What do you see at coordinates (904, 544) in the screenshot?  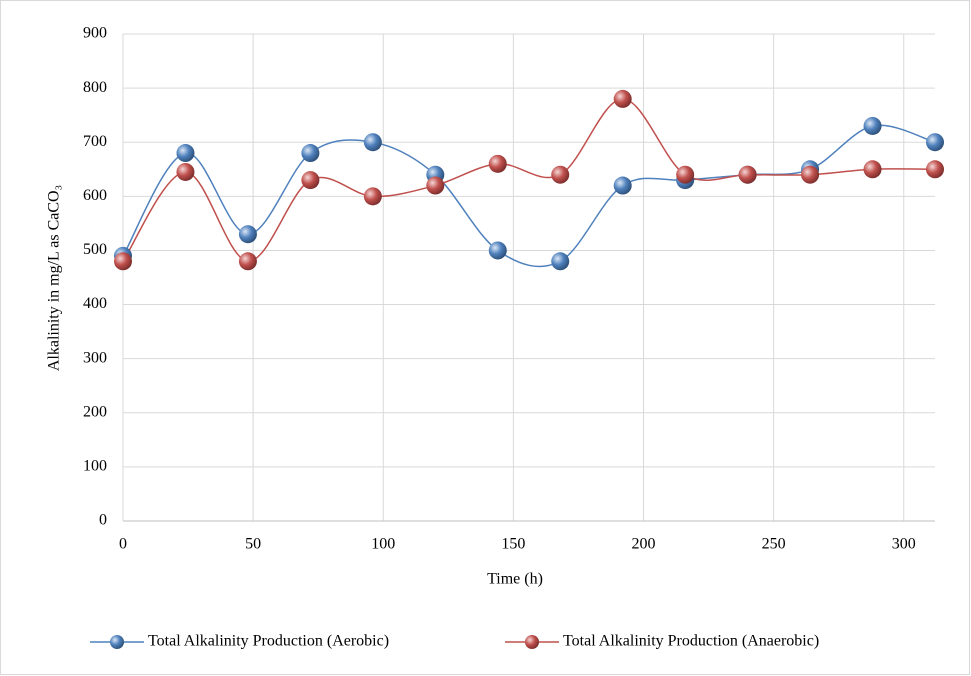 I see `x-tick-label: 300` at bounding box center [904, 544].